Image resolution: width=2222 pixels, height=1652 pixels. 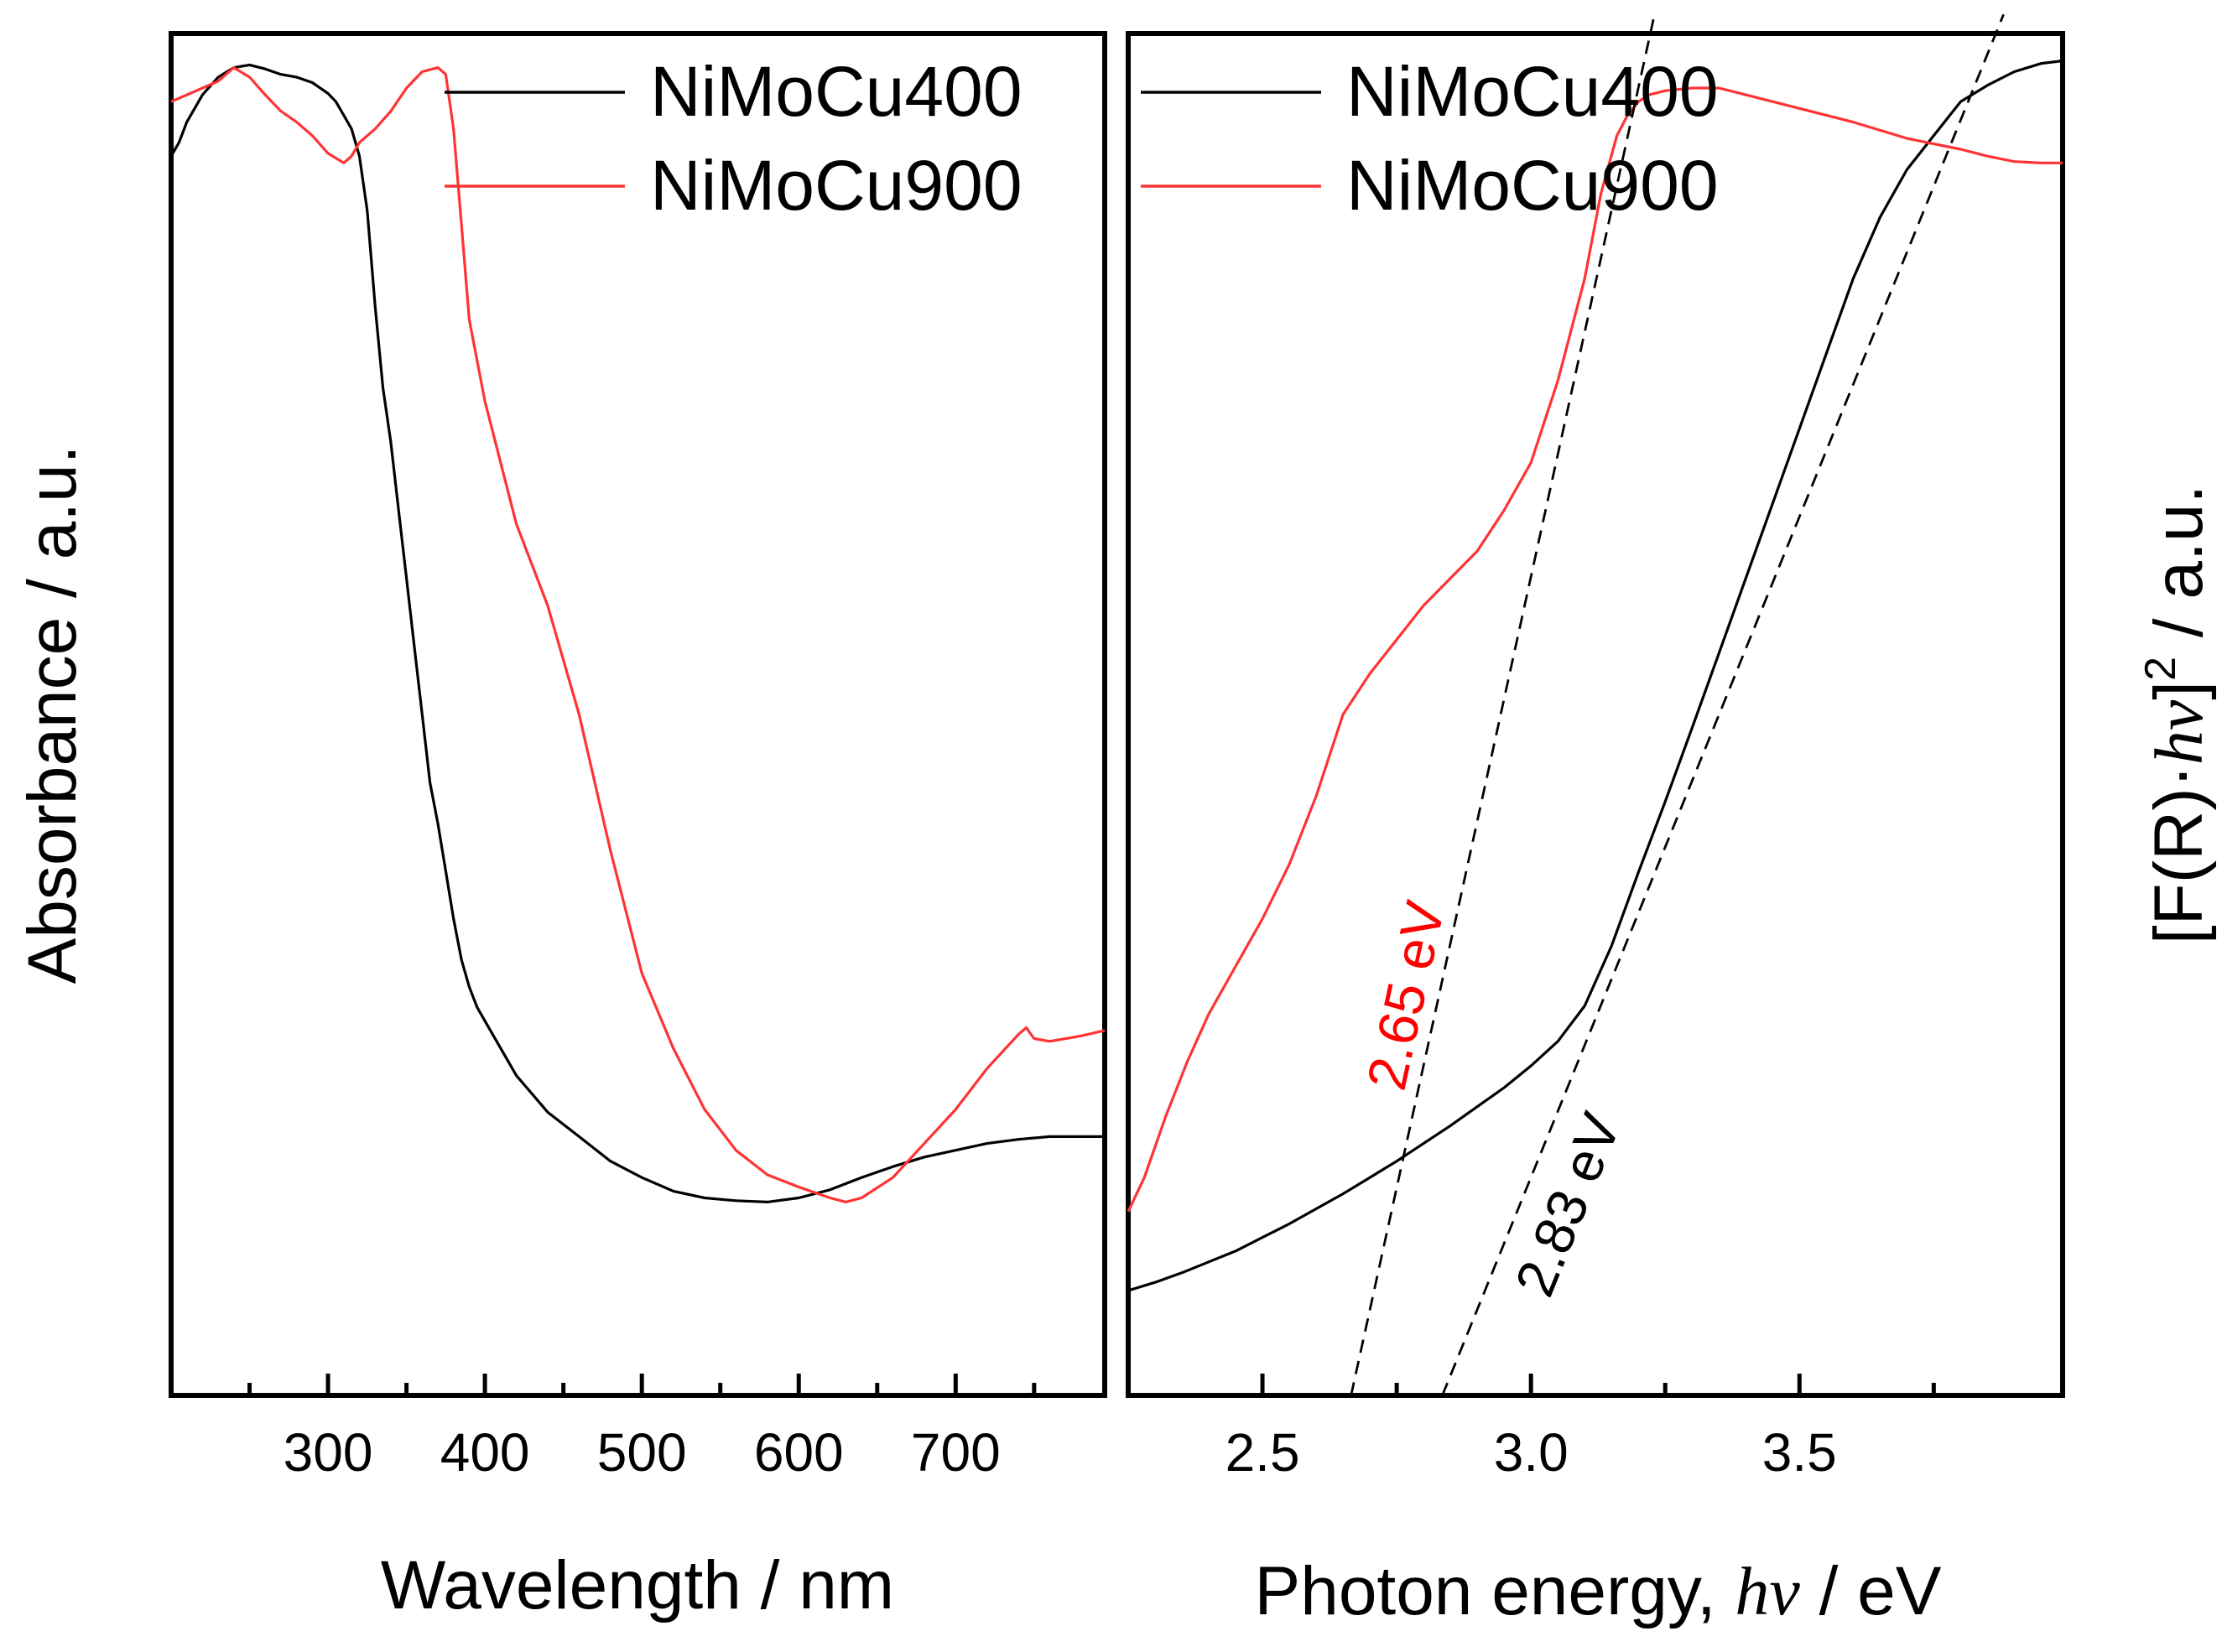 What do you see at coordinates (485, 1452) in the screenshot?
I see `absorbance-x-tick-label: 400` at bounding box center [485, 1452].